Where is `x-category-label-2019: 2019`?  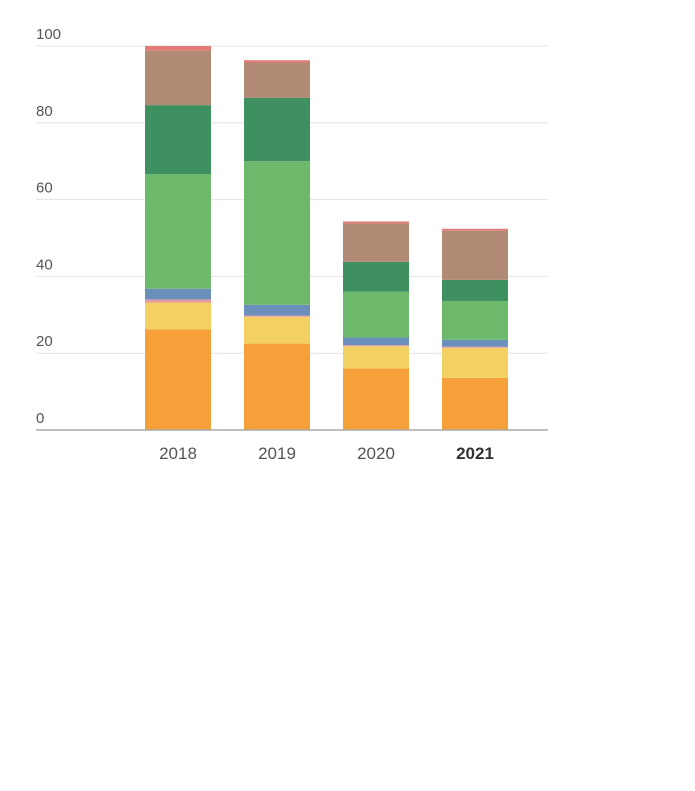
x-category-label-2019: 2019 is located at coordinates (277, 453).